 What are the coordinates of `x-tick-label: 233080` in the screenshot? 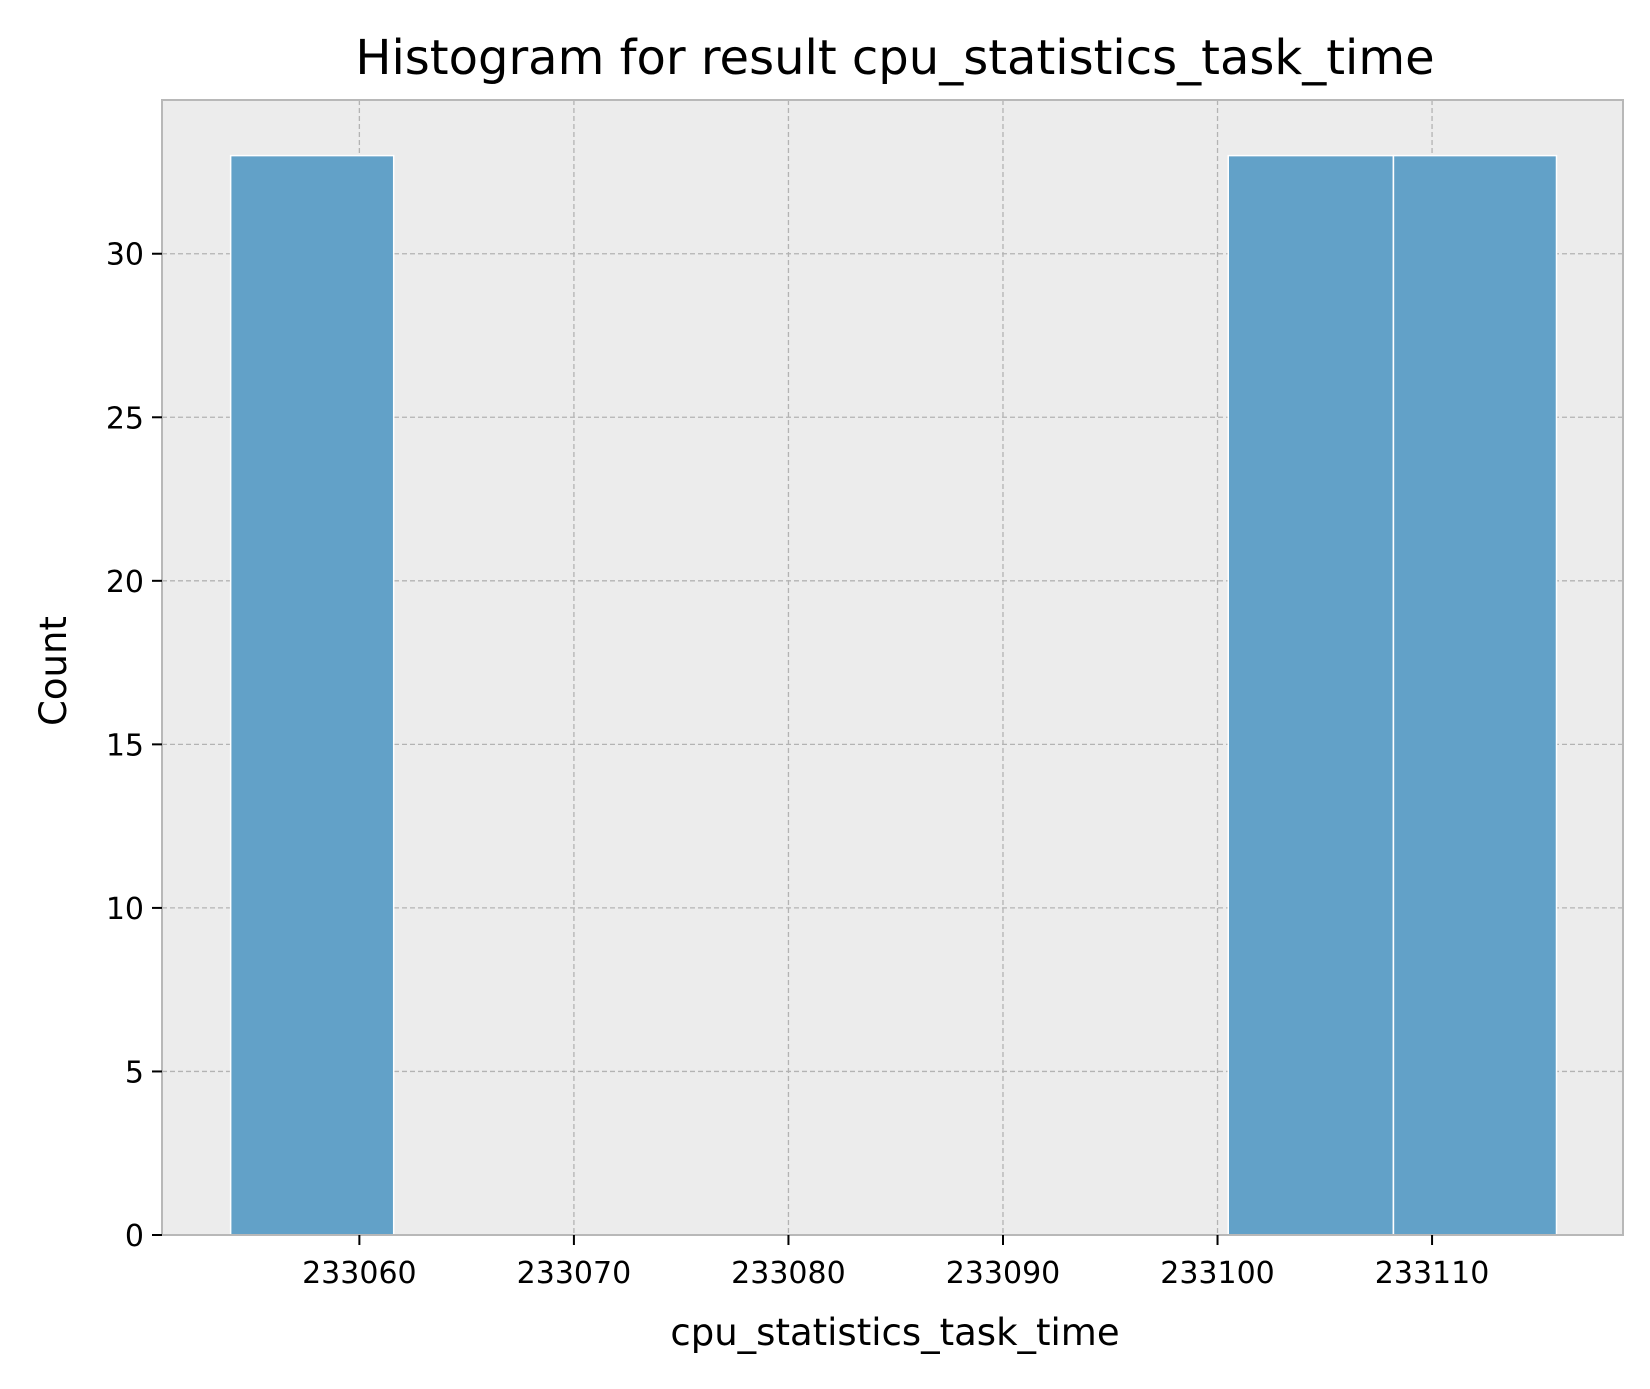 It's located at (788, 1273).